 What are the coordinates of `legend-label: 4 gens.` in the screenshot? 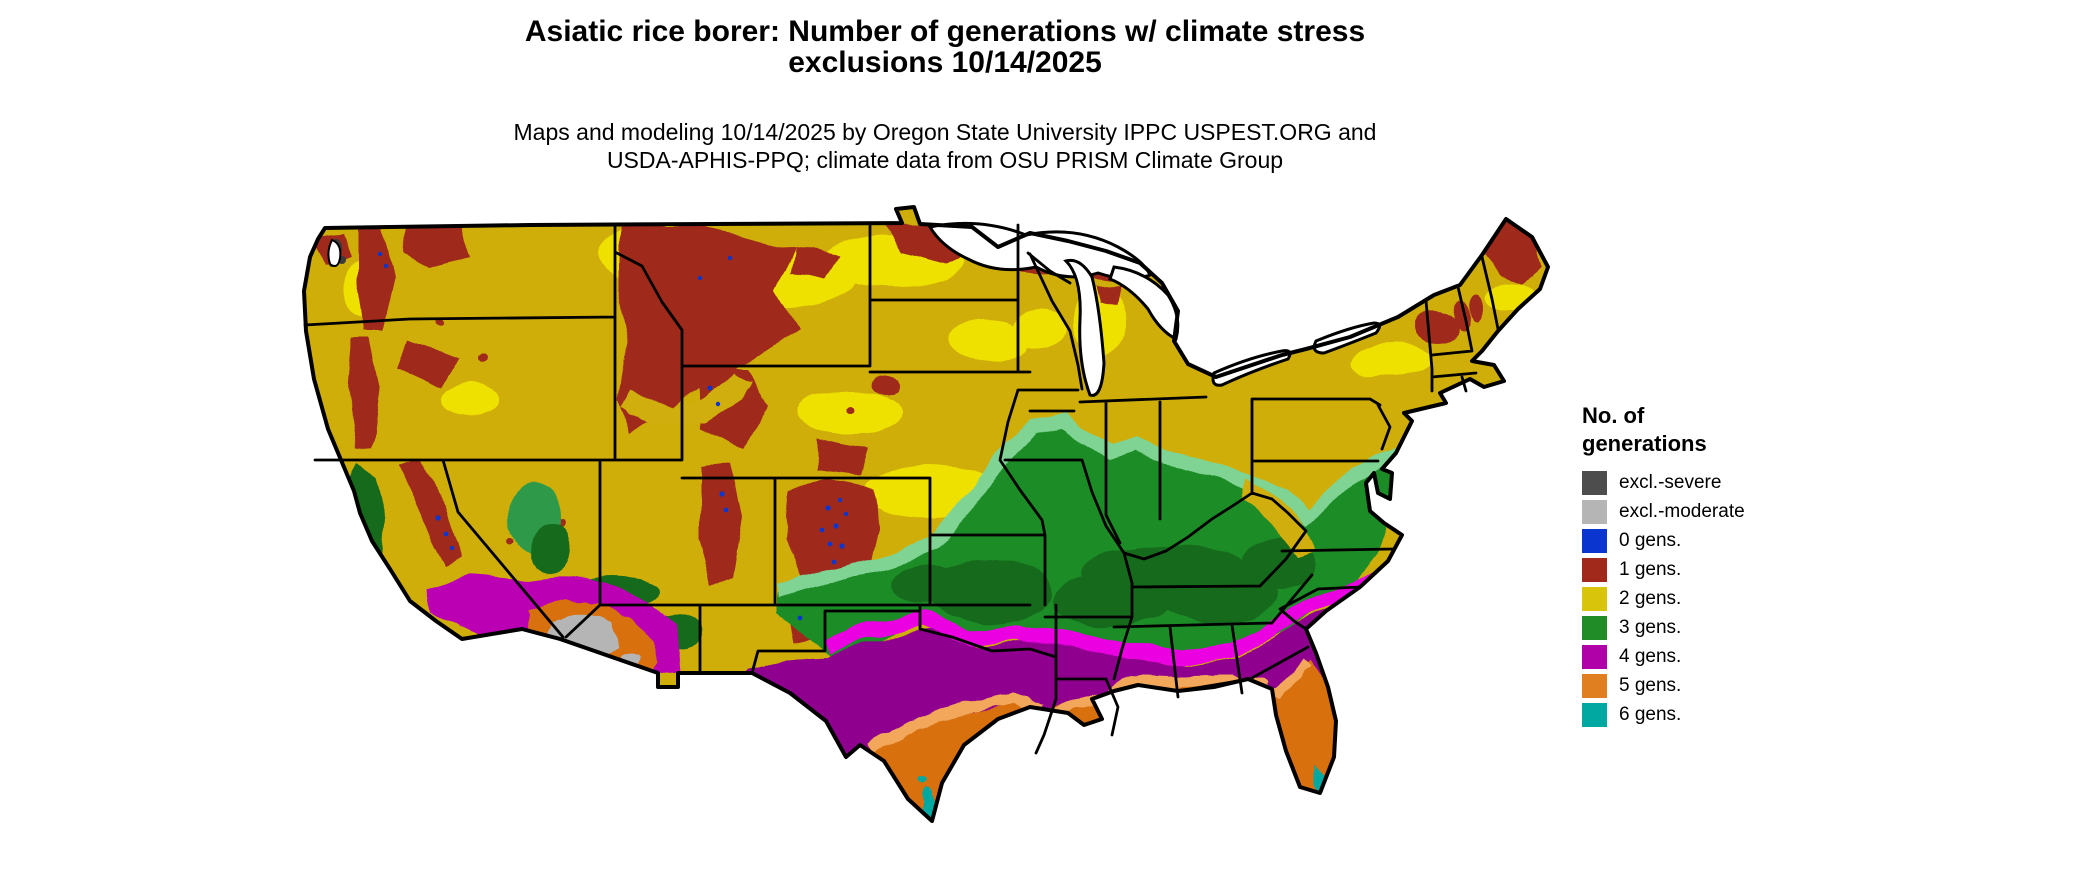 It's located at (1650, 656).